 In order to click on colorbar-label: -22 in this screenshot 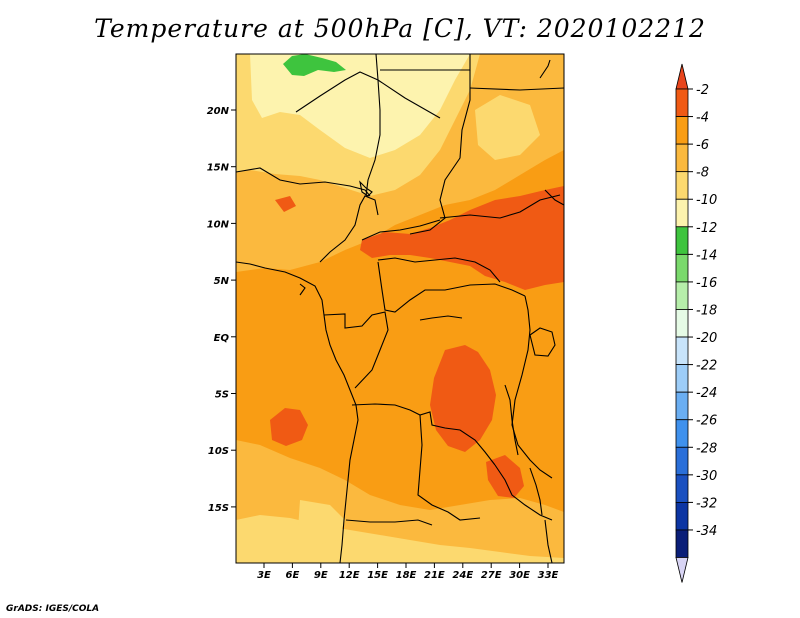, I will do `click(706, 366)`.